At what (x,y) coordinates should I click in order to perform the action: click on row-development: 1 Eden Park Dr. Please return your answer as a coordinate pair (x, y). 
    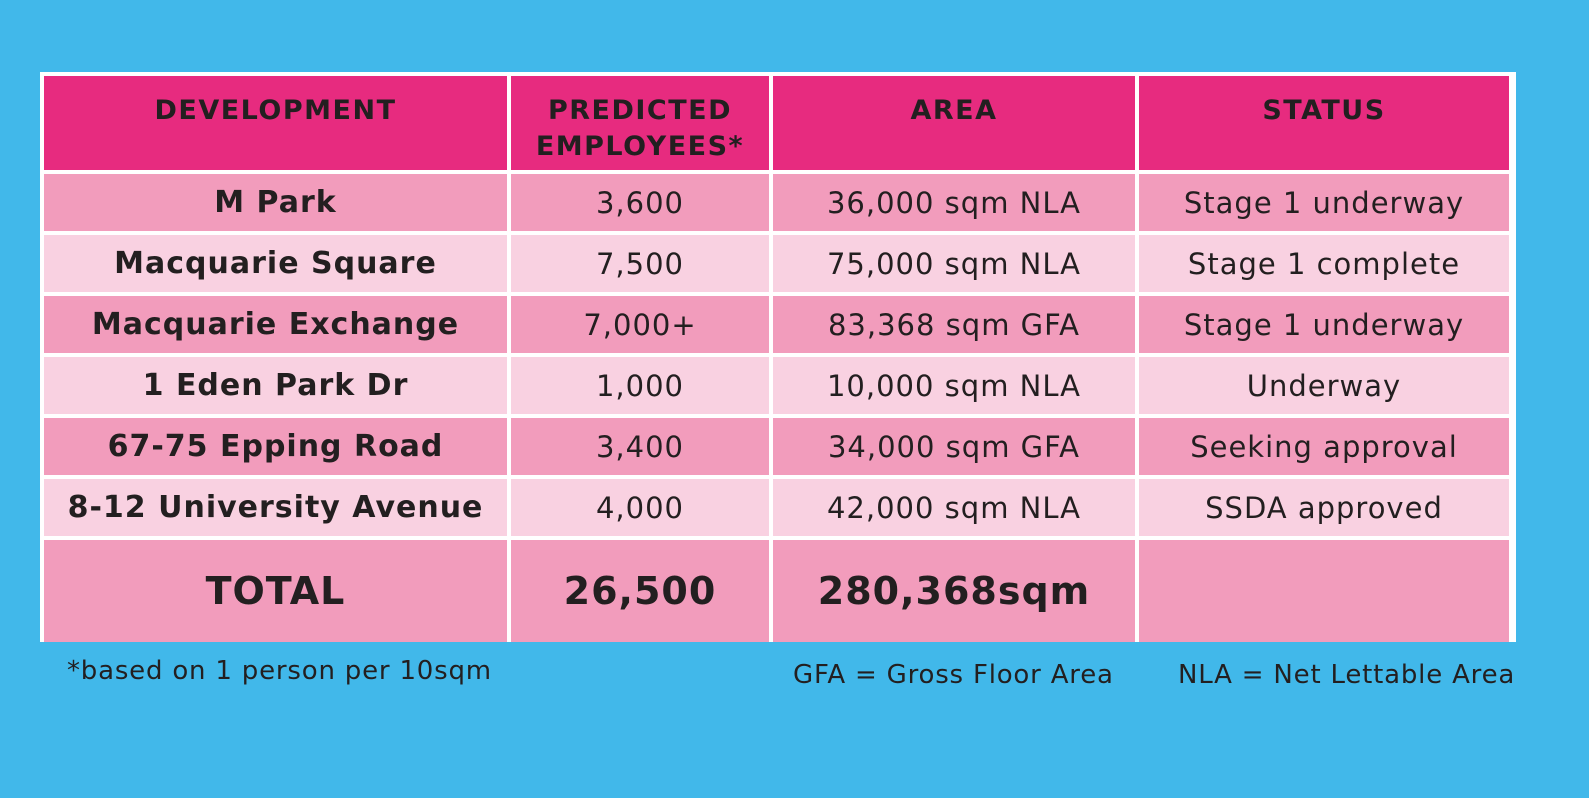
    Looking at the image, I should click on (275, 385).